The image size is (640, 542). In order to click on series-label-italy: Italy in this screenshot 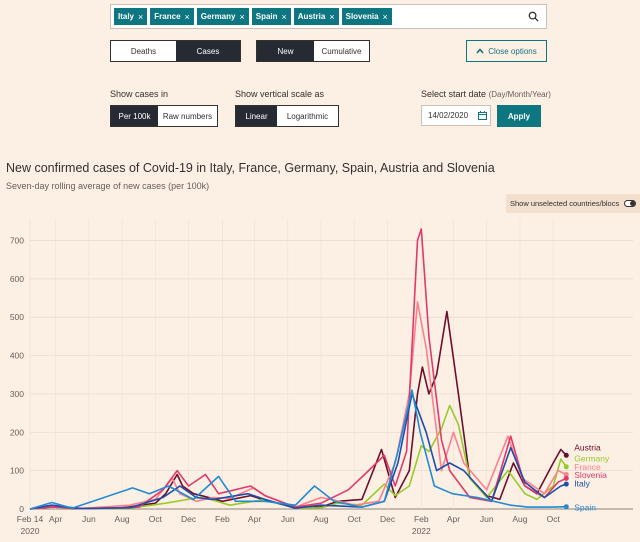, I will do `click(582, 484)`.